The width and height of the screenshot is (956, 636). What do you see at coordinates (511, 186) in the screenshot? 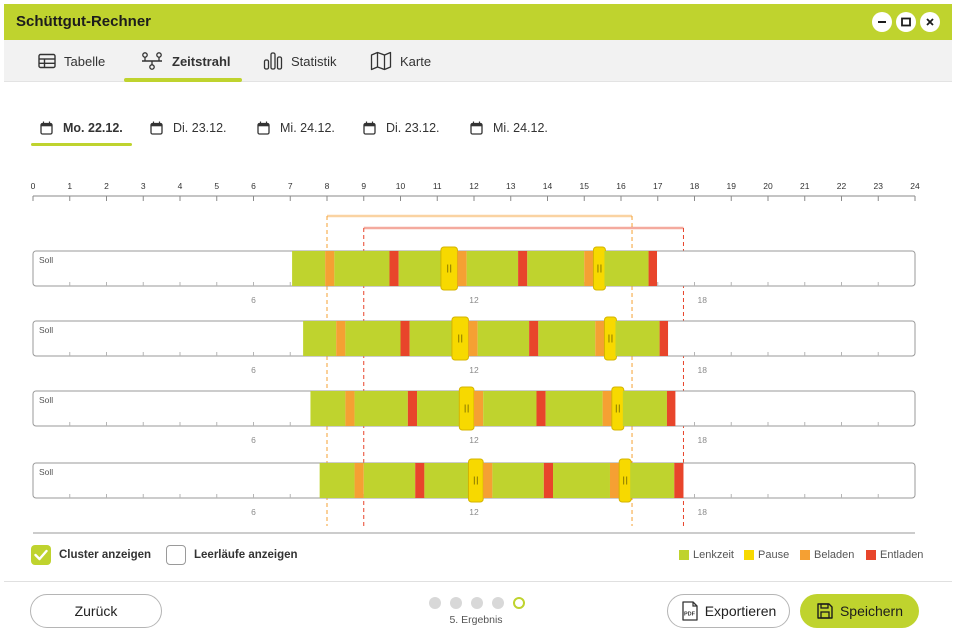
I see `hour-tick-label: 13` at bounding box center [511, 186].